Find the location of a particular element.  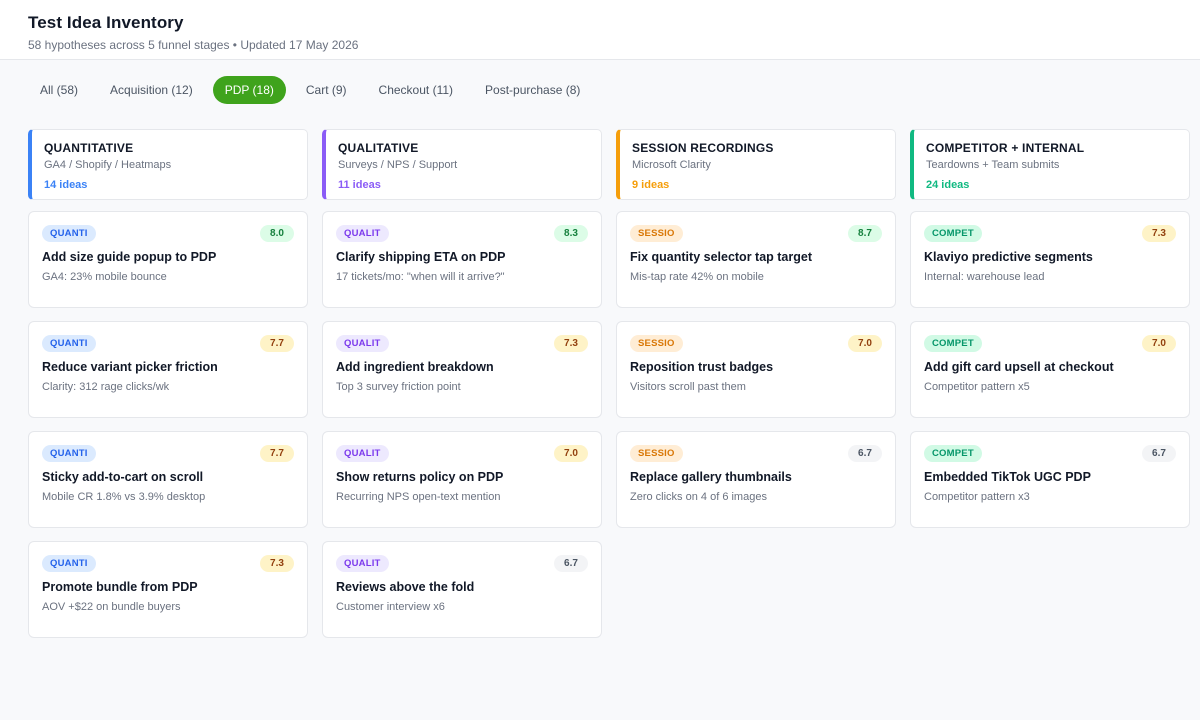

idea-title: Fix quantity selector tap target is located at coordinates (721, 257).